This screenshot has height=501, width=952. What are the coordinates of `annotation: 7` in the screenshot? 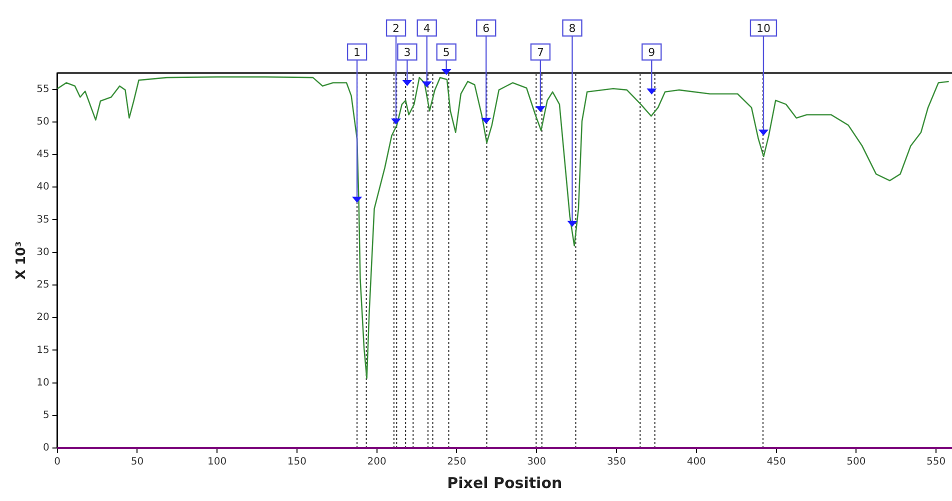 It's located at (540, 52).